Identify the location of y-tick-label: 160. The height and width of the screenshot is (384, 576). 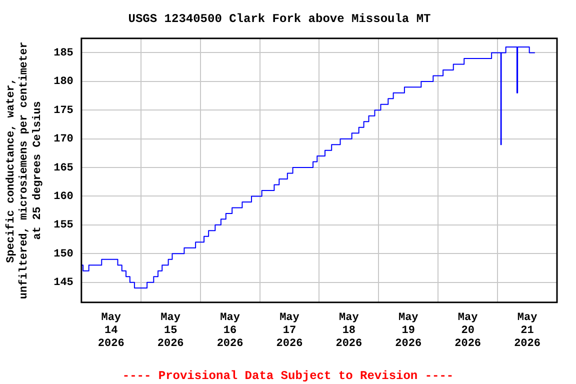
(64, 196).